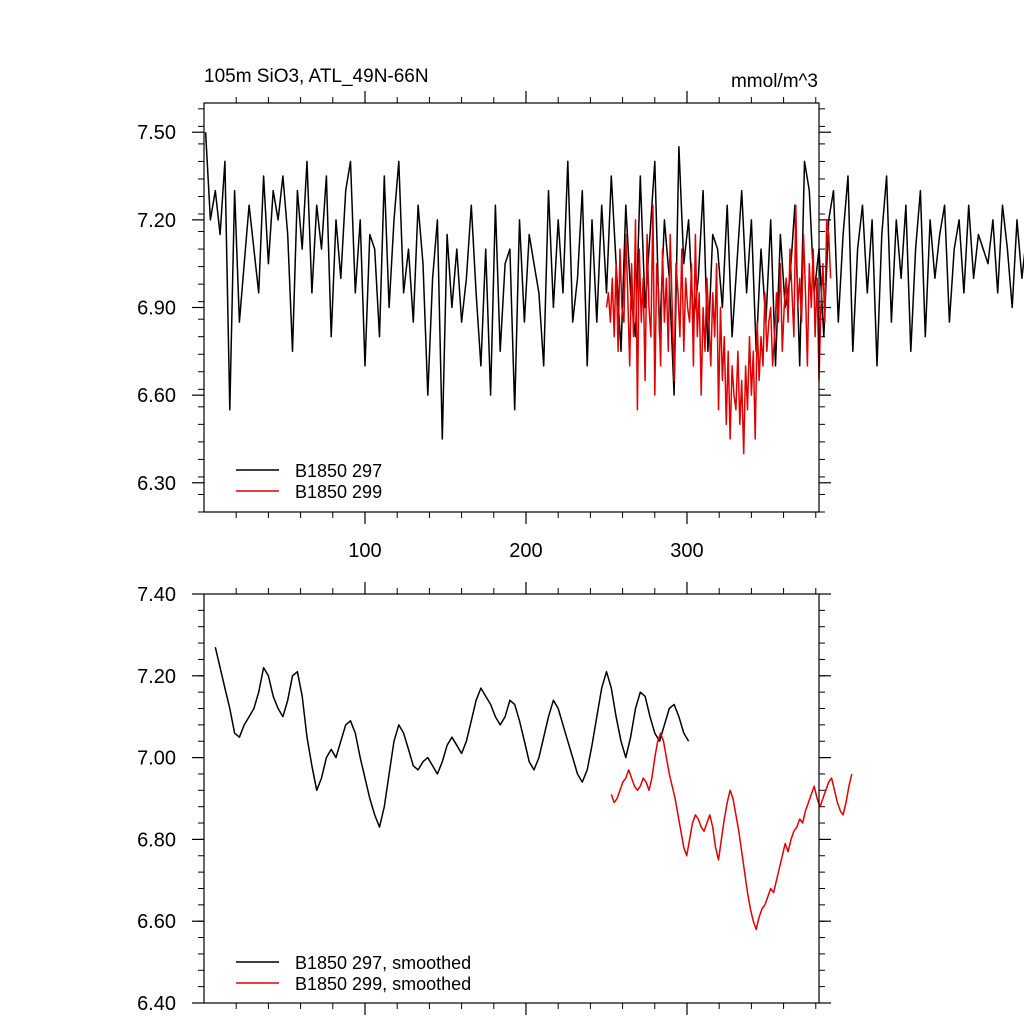 This screenshot has width=1024, height=1024. Describe the element at coordinates (156, 799) in the screenshot. I see `bottom-axis-labels: 6.40 6.60 6.80 7.00 7.20 7.40` at that location.